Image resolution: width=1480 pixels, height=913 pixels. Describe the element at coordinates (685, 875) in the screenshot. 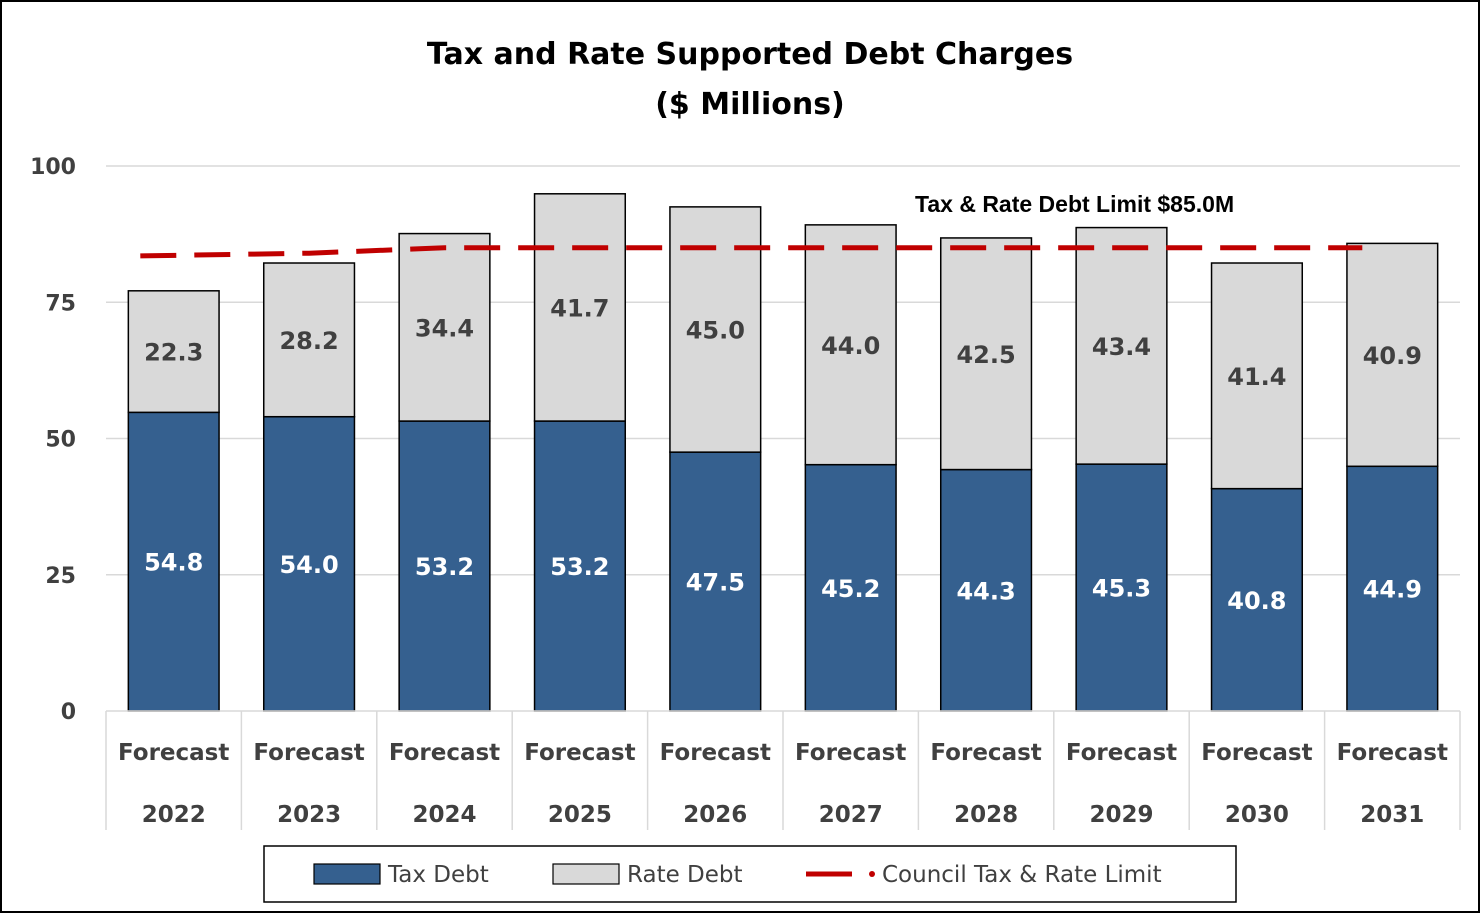

I see `legend-label-rate-debt: Rate Debt` at that location.